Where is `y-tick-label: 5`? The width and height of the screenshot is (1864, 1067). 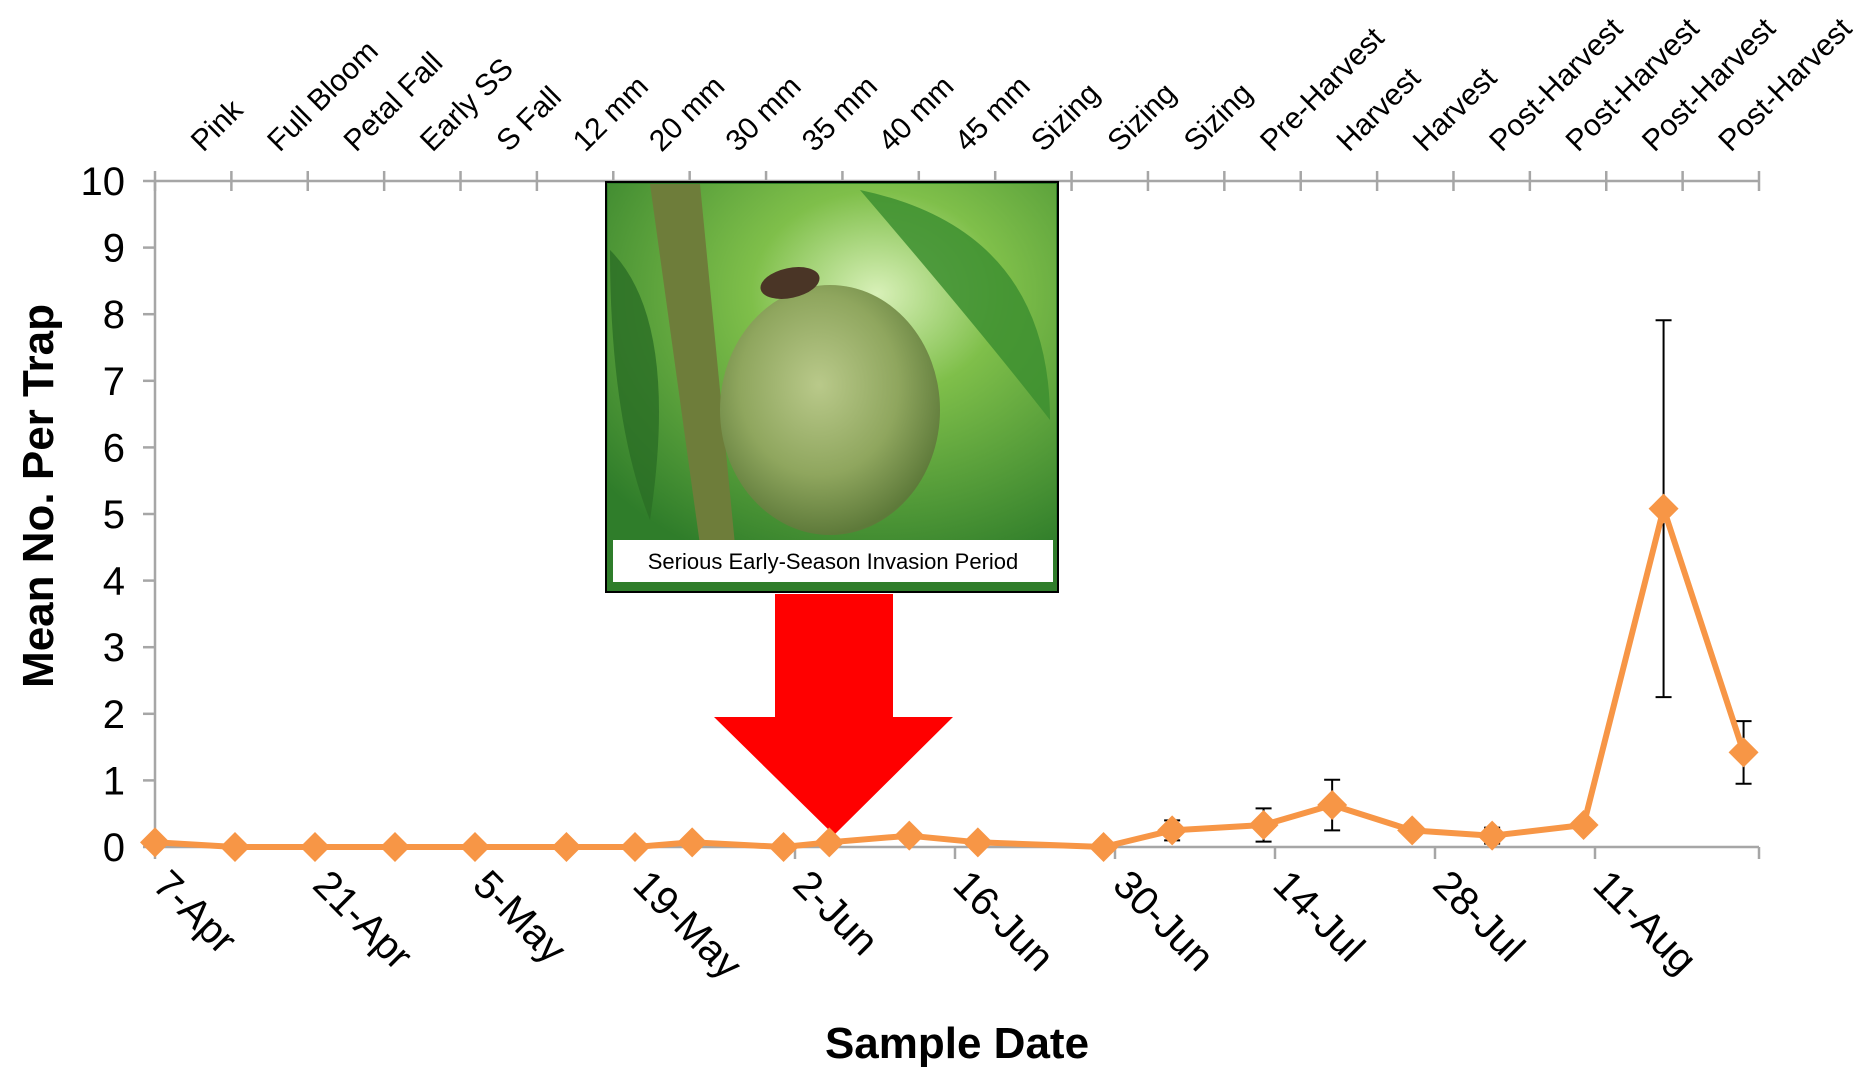
y-tick-label: 5 is located at coordinates (114, 515).